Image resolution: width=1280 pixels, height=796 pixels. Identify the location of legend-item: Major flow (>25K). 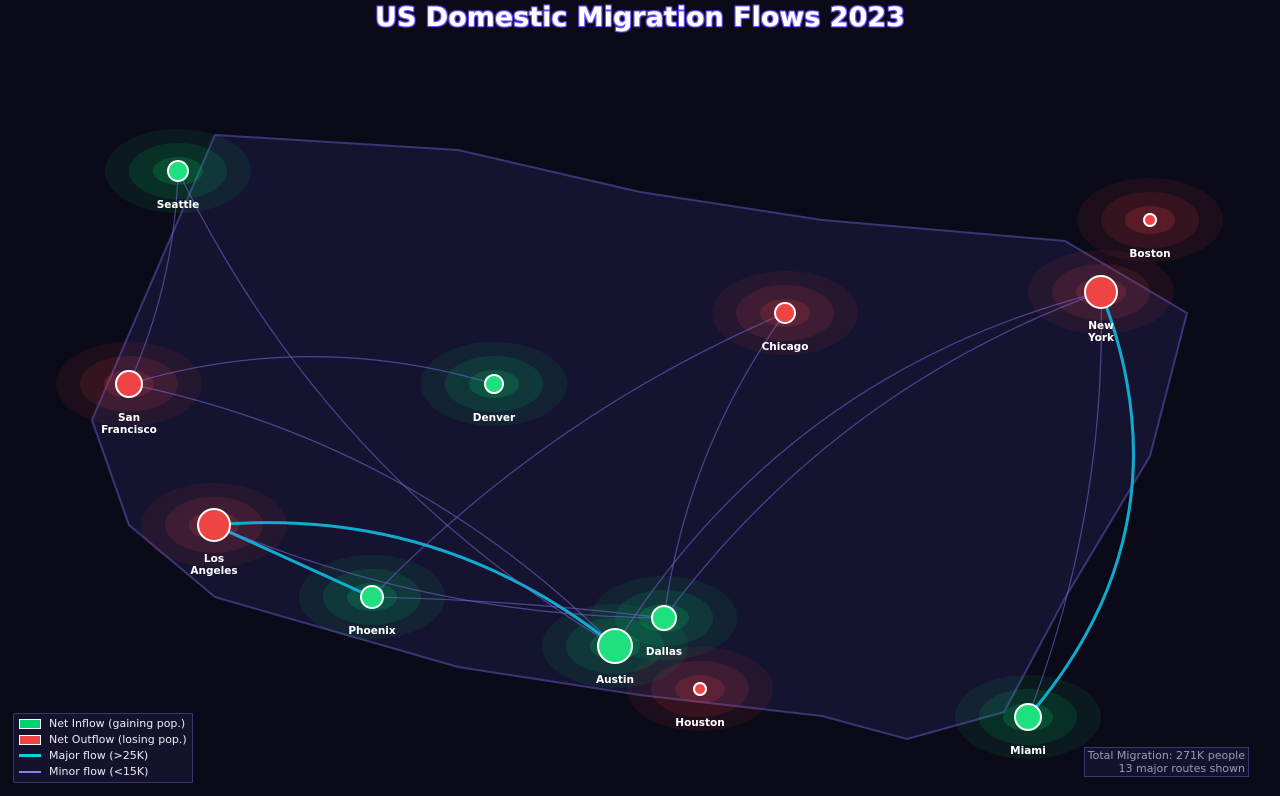
(83, 755).